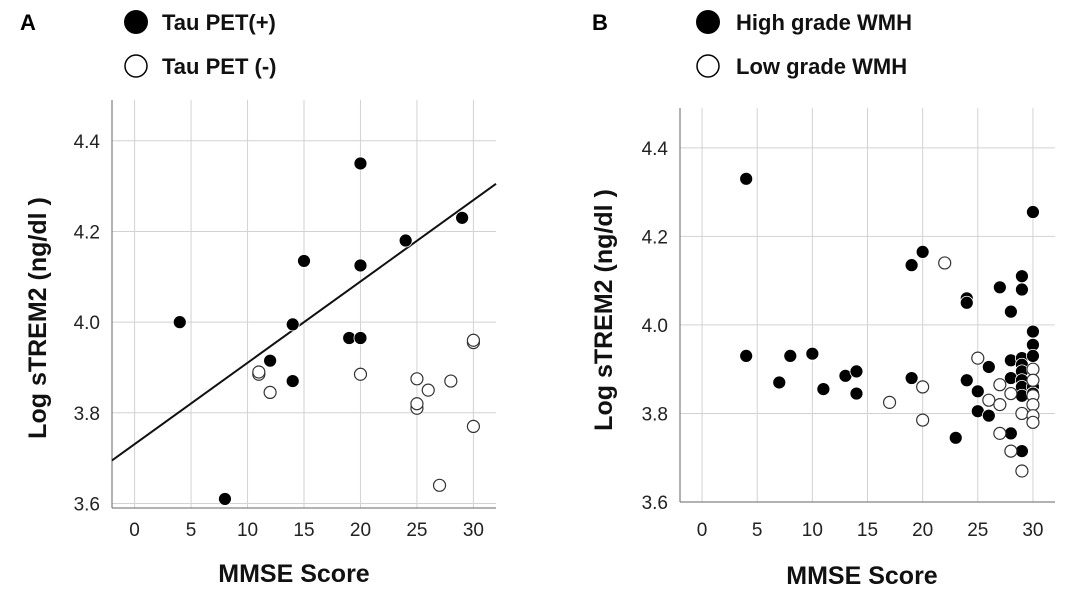 This screenshot has height=597, width=1080. I want to click on x-tick-labels-b: 0 5 10 15 20 25 30, so click(870, 530).